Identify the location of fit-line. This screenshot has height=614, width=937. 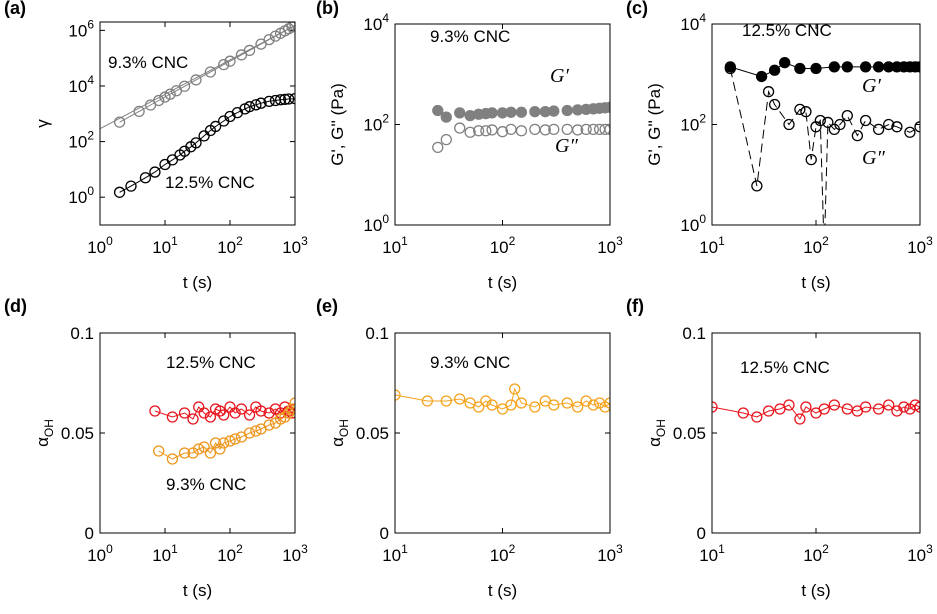
(197, 77).